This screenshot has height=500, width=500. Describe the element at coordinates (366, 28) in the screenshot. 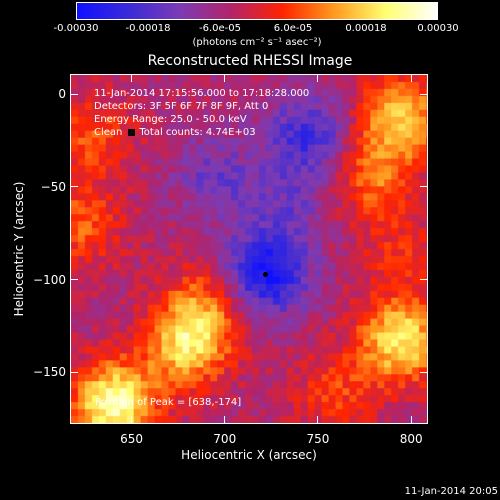

I see `colorbar-tick-label: 0.00018` at that location.